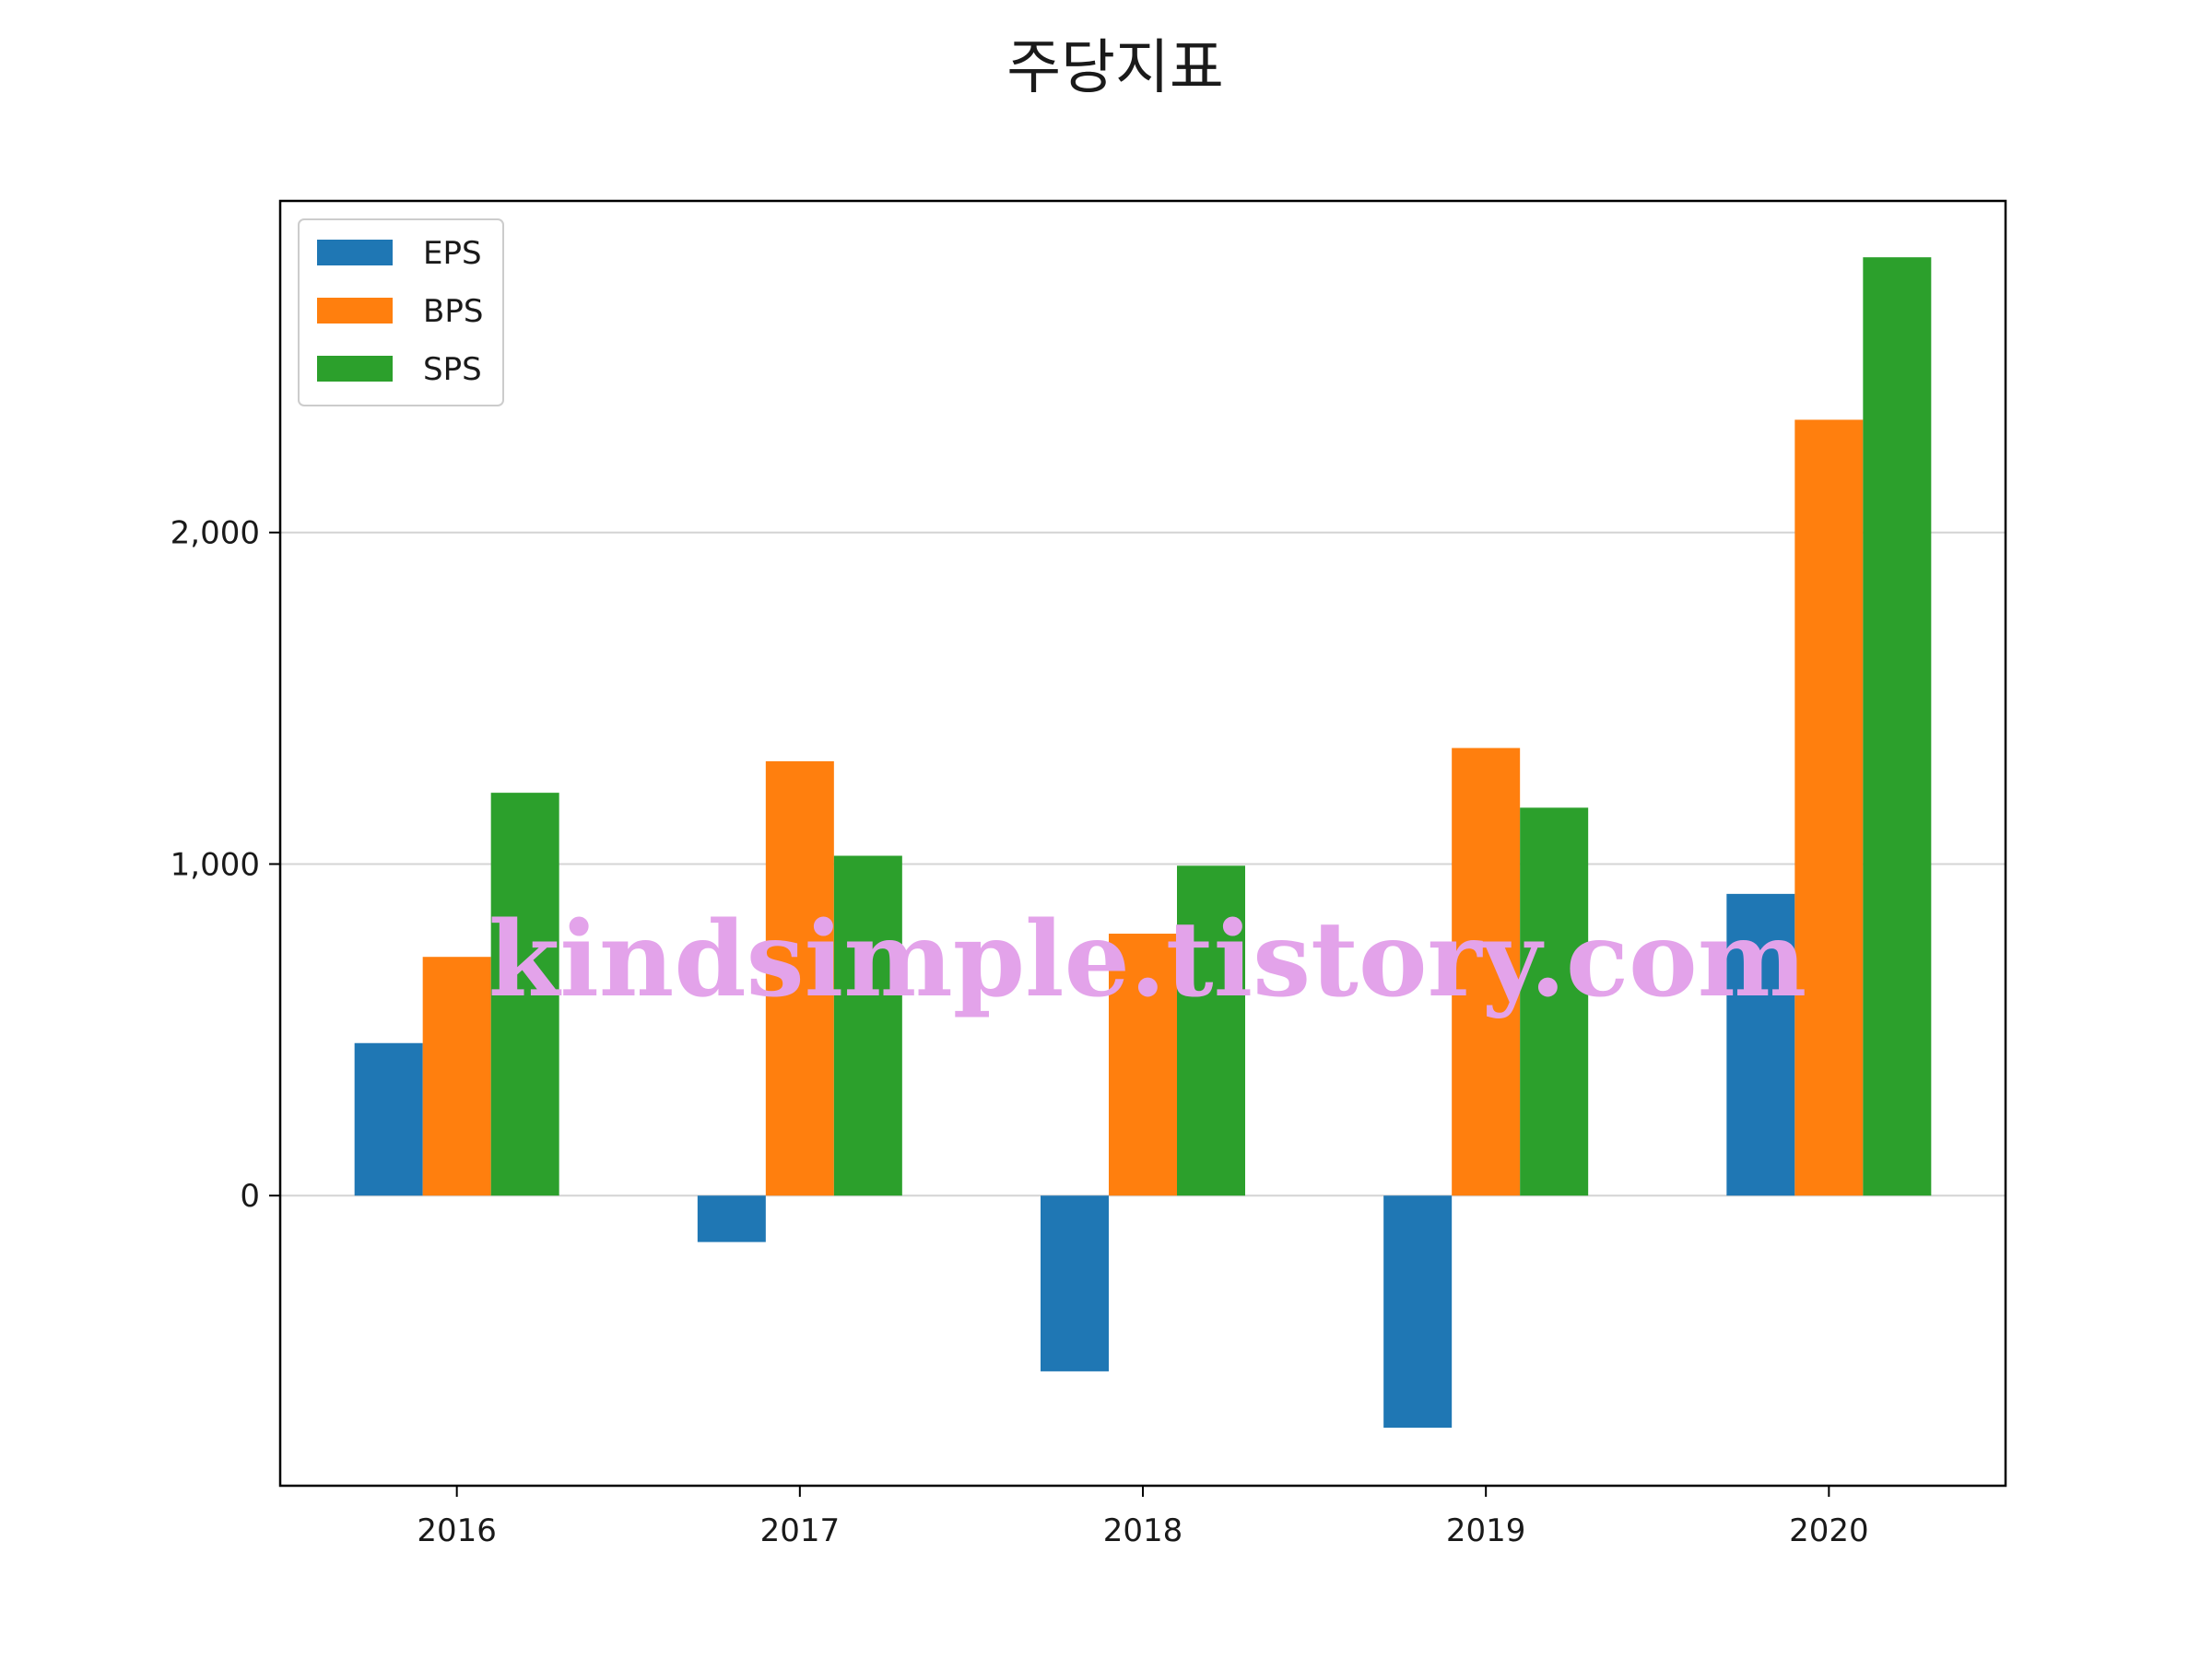  What do you see at coordinates (1897, 726) in the screenshot?
I see `bar-sps-2020` at bounding box center [1897, 726].